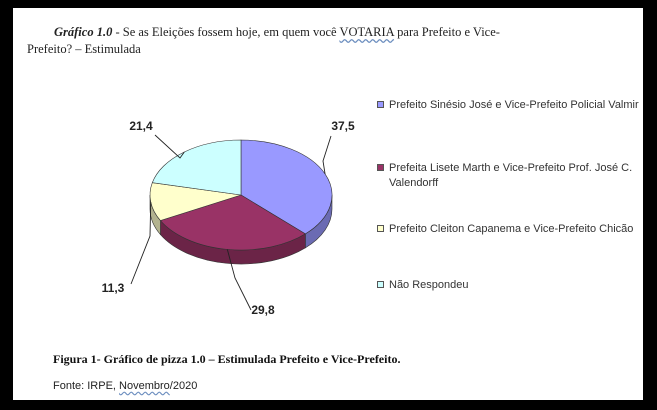 The height and width of the screenshot is (410, 657). What do you see at coordinates (263, 310) in the screenshot?
I see `pie-value-label-2: 29,8` at bounding box center [263, 310].